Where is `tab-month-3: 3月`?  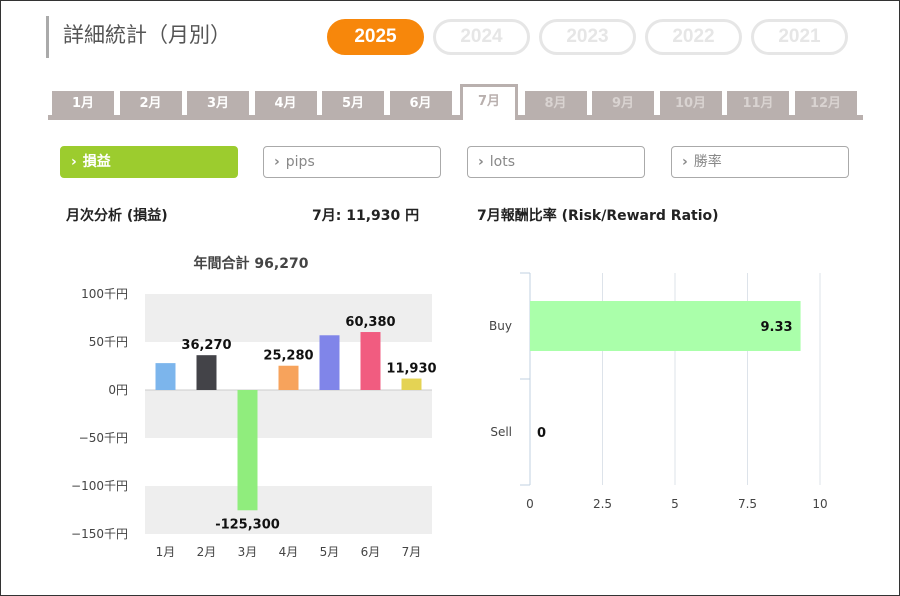
tab-month-3: 3月 is located at coordinates (218, 103).